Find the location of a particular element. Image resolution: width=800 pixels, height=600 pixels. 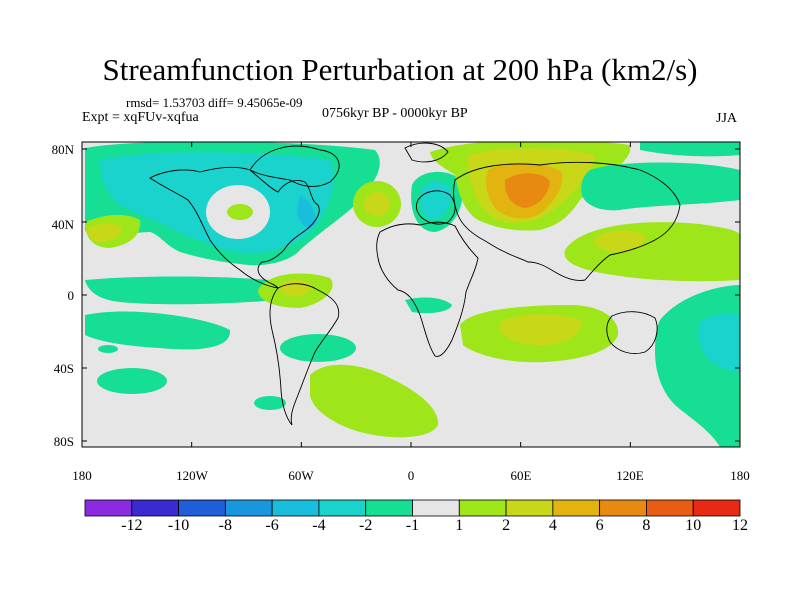

contour-region-pos4 is located at coordinates (527, 190).